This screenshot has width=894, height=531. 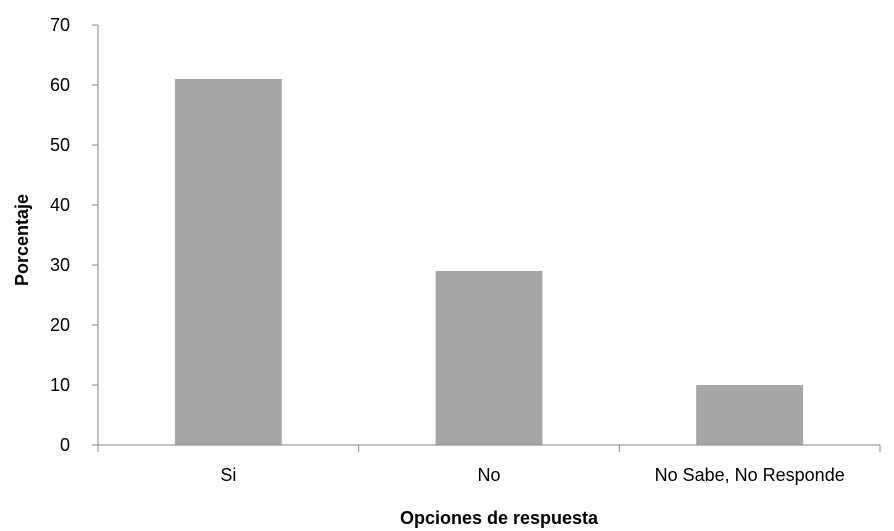 What do you see at coordinates (60, 265) in the screenshot?
I see `y-tick-label: 30` at bounding box center [60, 265].